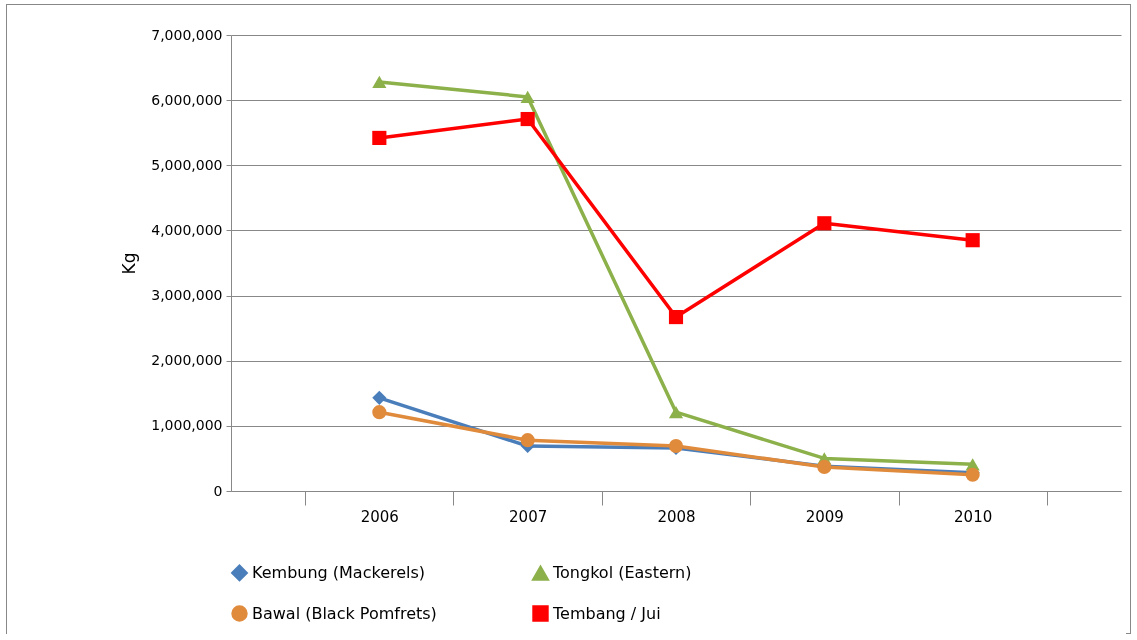  I want to click on y-tick-label: 7,000,000, so click(187, 34).